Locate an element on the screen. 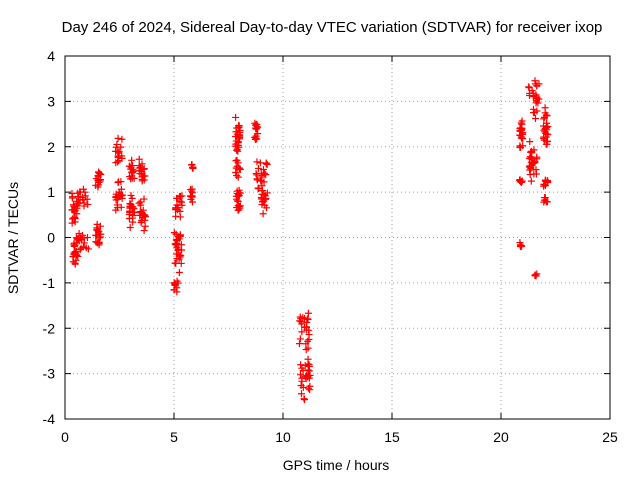 This screenshot has height=480, width=640. x-tick-label: 0 is located at coordinates (65, 437).